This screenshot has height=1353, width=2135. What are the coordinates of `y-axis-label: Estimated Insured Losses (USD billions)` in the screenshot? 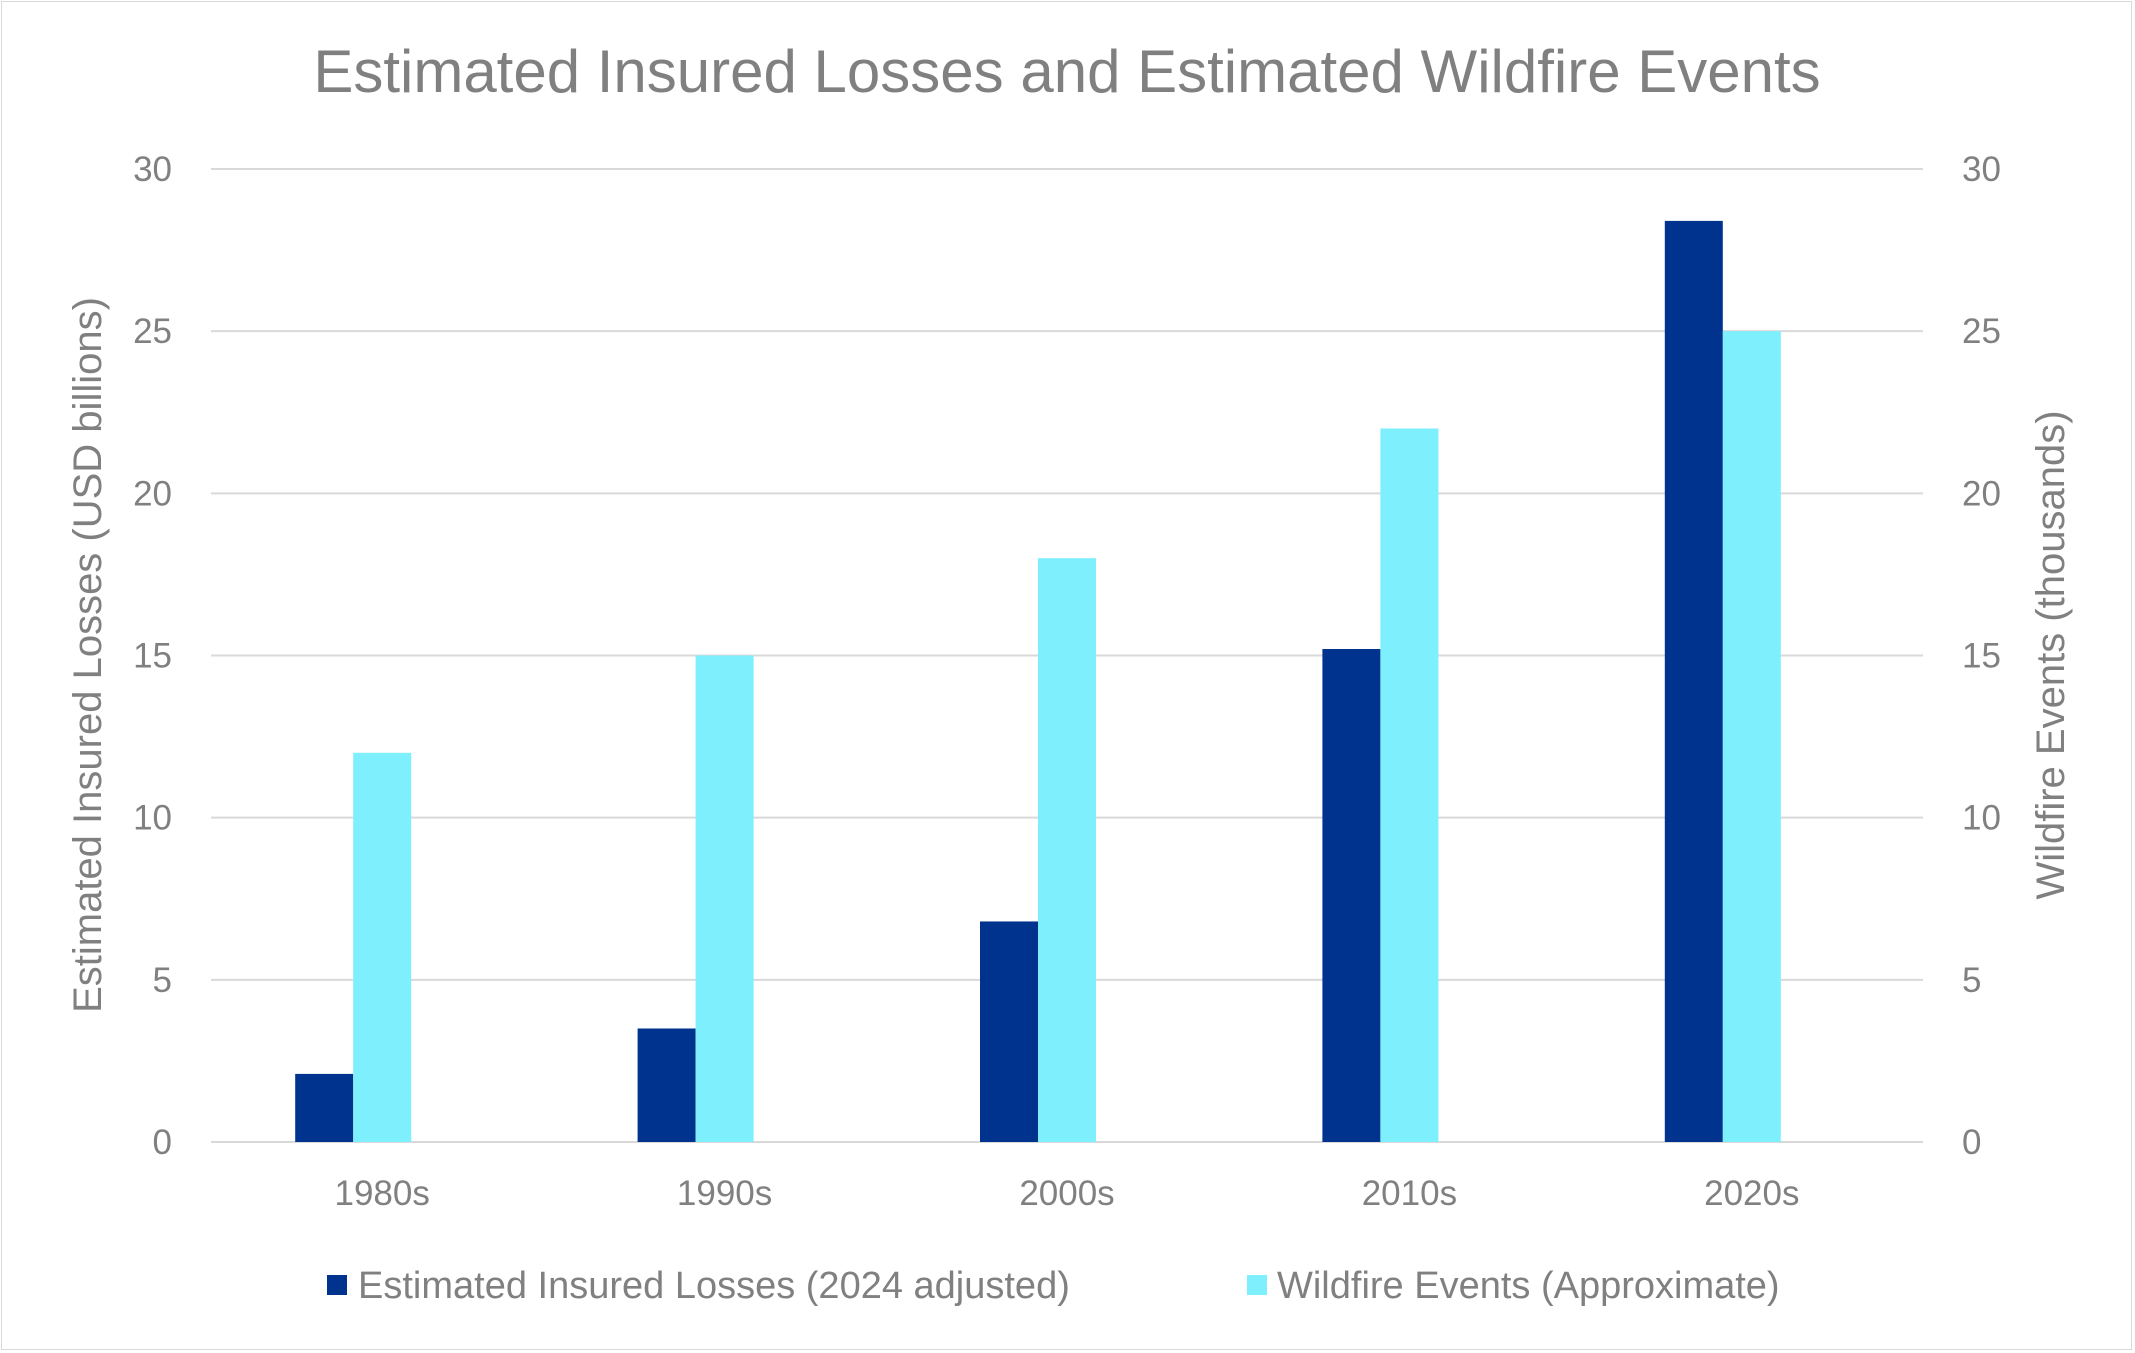 It's located at (88, 655).